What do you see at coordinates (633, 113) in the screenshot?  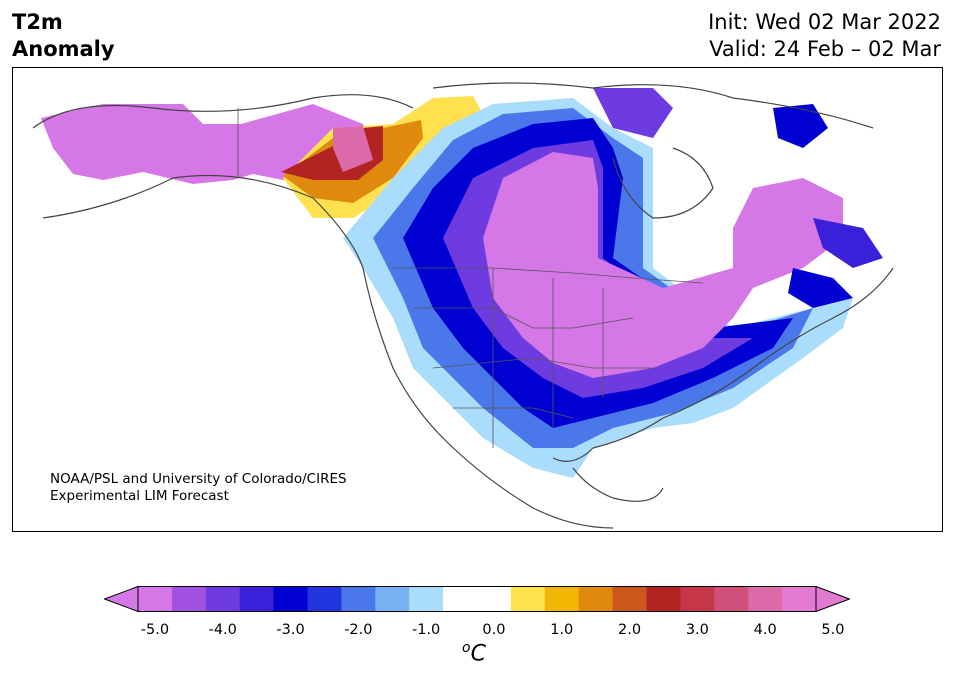 I see `hudson-cold-patch` at bounding box center [633, 113].